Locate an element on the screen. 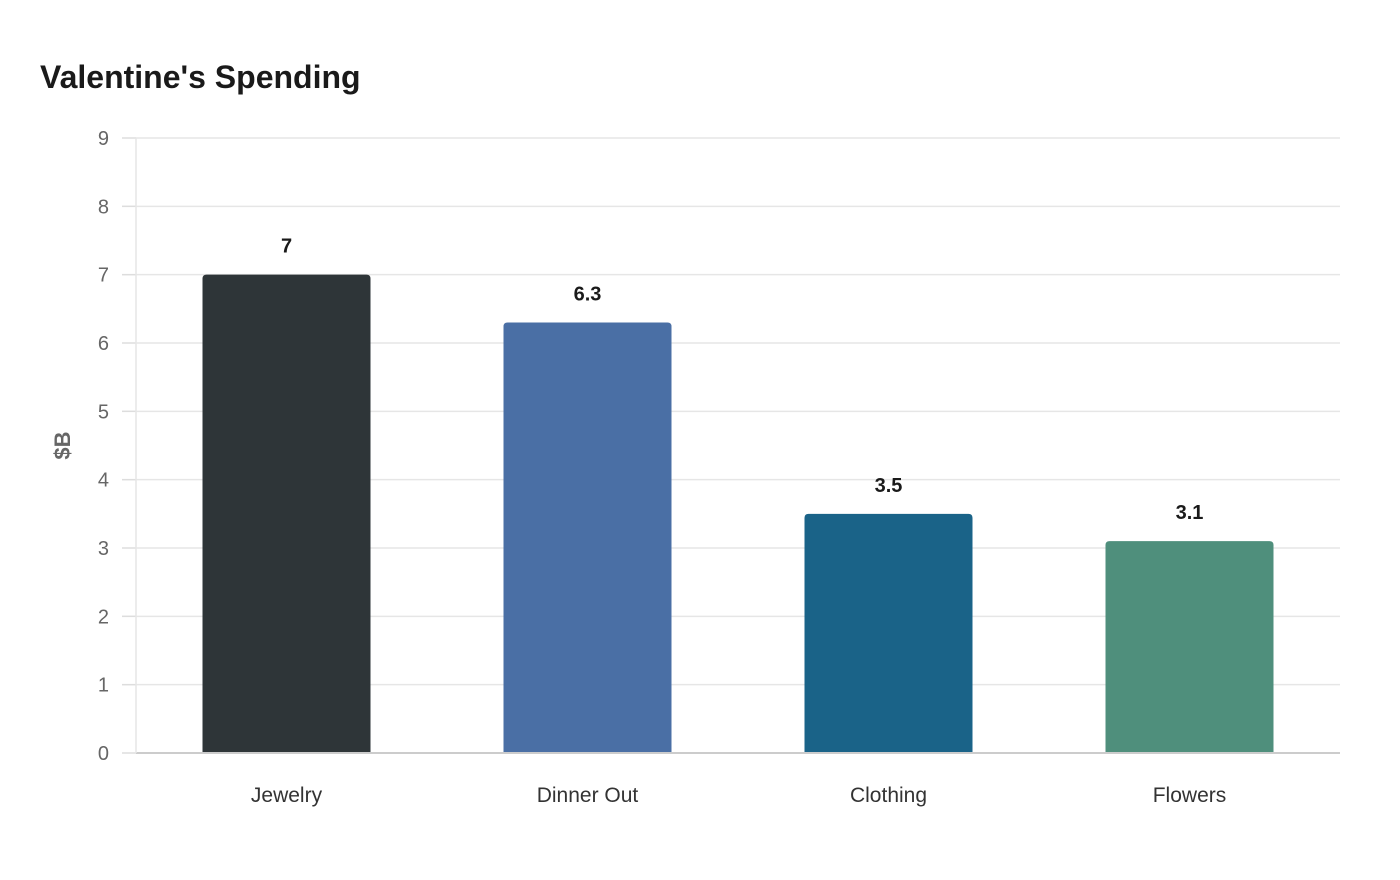  x-category-label: Dinner Out is located at coordinates (588, 795).